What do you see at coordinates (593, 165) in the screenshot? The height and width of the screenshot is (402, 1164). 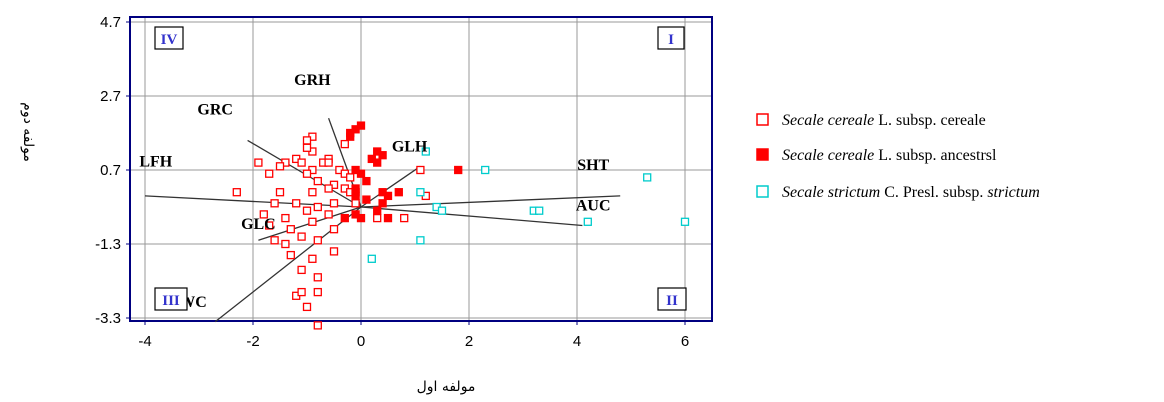 I see `vector-label-sht: SHT` at bounding box center [593, 165].